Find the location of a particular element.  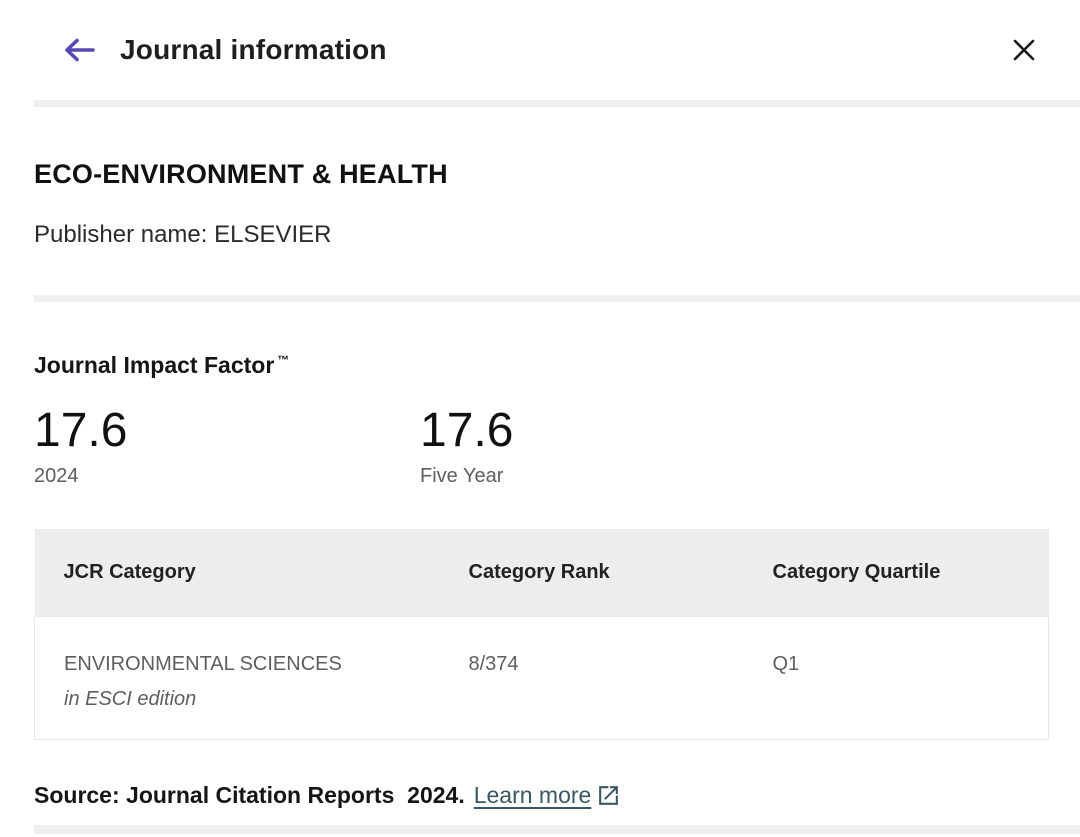

bottom-divider is located at coordinates (557, 830).